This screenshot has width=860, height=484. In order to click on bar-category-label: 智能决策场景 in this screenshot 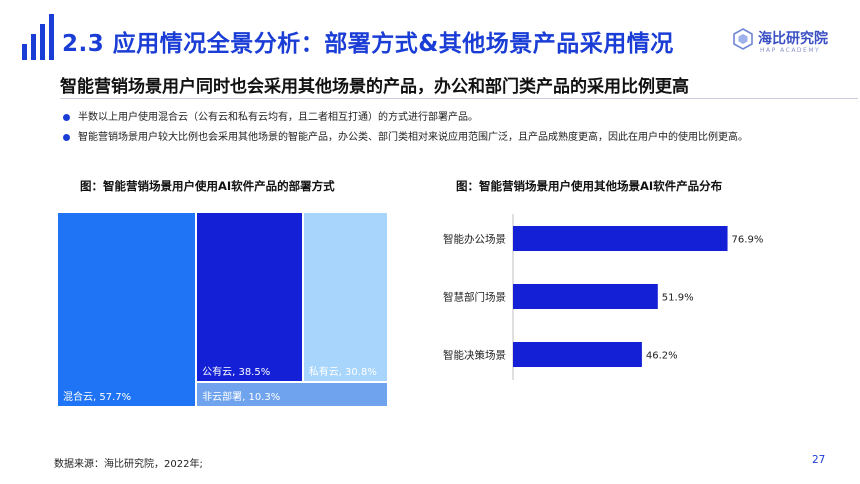, I will do `click(474, 355)`.